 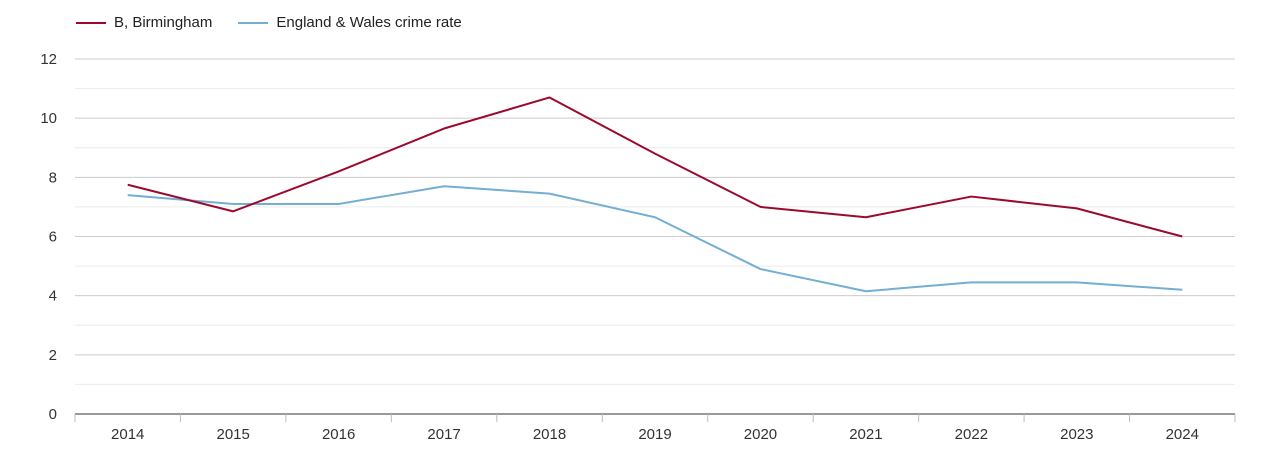 I want to click on legend-item-birmingham: B, Birmingham, so click(x=144, y=22).